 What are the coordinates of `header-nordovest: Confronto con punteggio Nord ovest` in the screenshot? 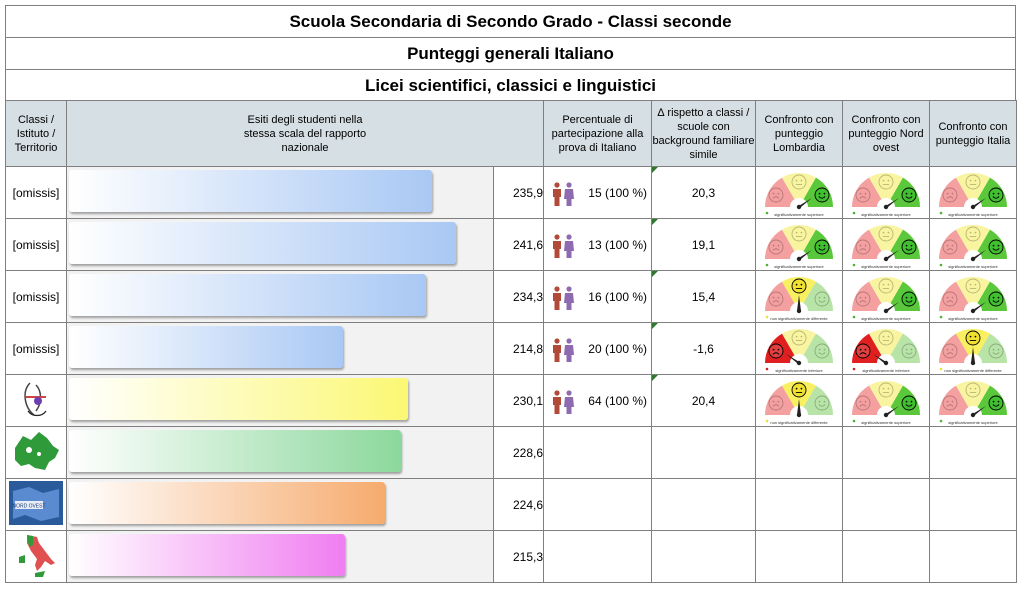 It's located at (886, 133).